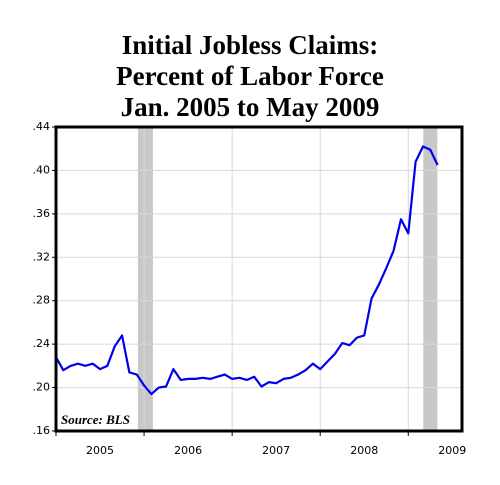  I want to click on x-tick-label: 2007, so click(276, 450).